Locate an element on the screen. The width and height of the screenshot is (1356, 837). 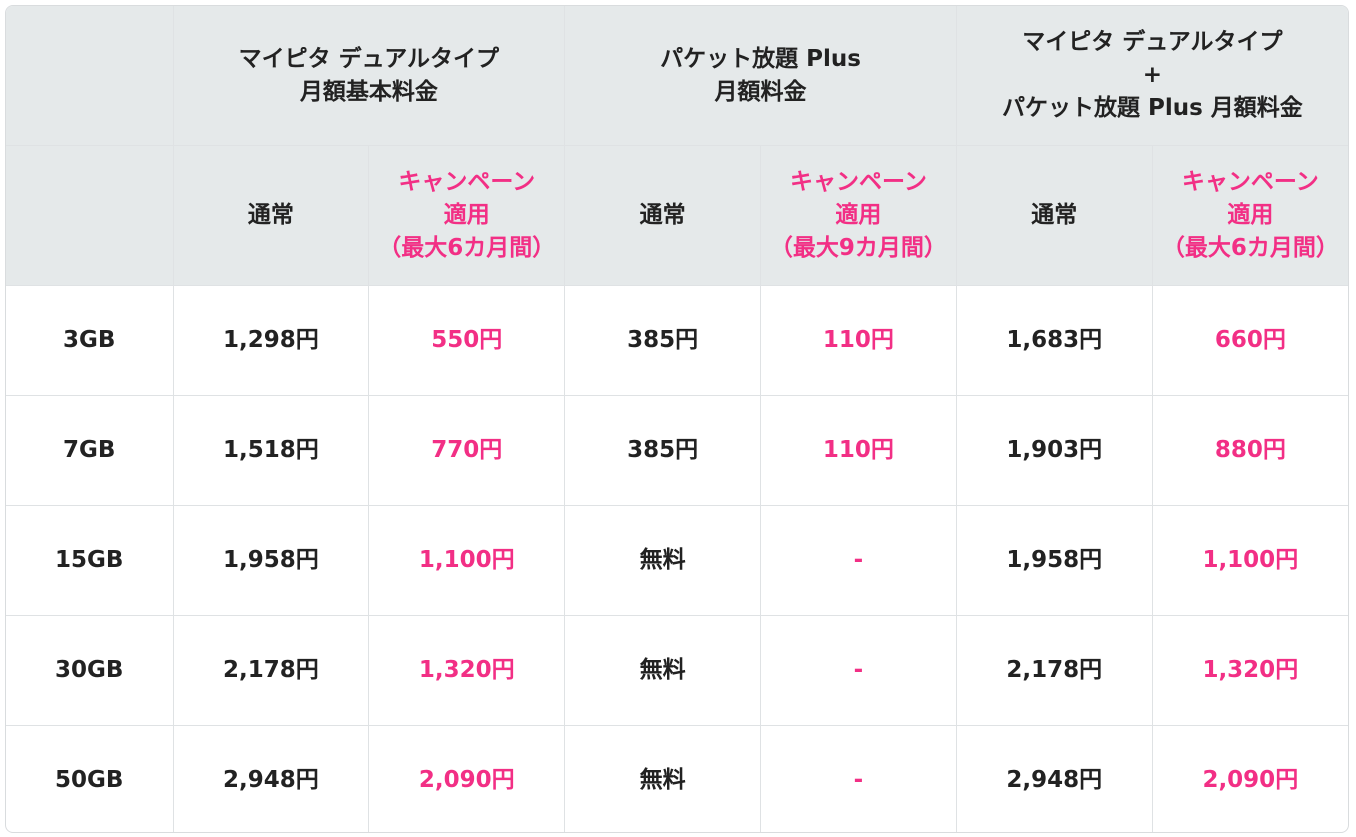
price-cell: 1,518円 is located at coordinates (271, 450).